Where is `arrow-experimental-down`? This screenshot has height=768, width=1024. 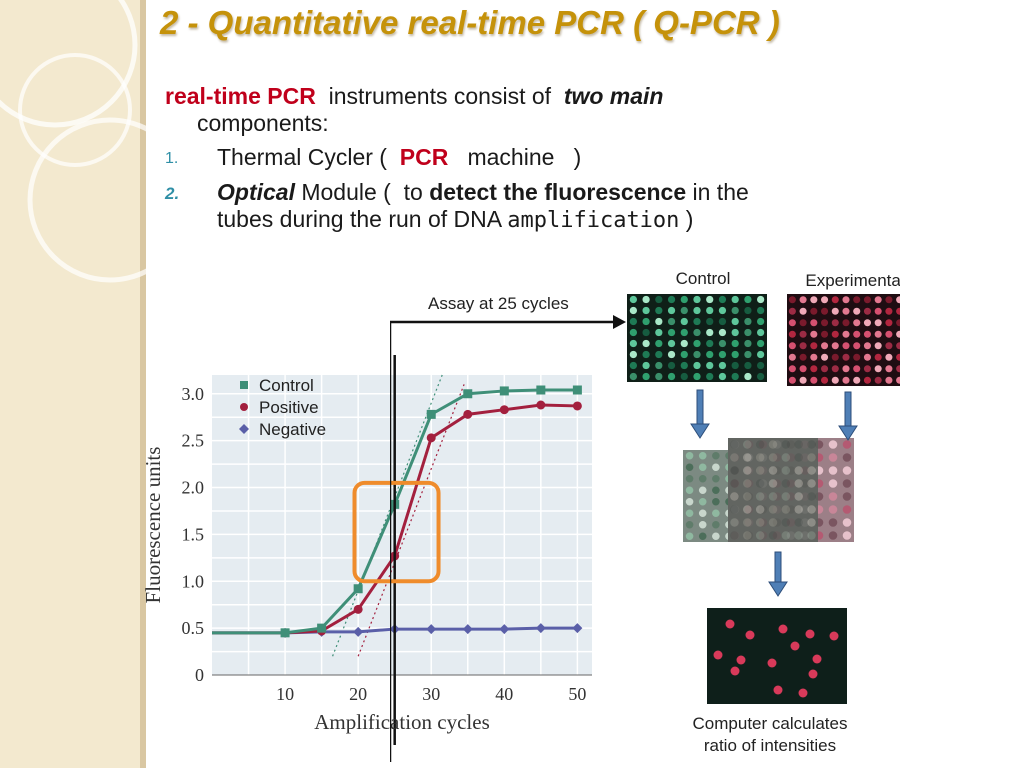 arrow-experimental-down is located at coordinates (848, 416).